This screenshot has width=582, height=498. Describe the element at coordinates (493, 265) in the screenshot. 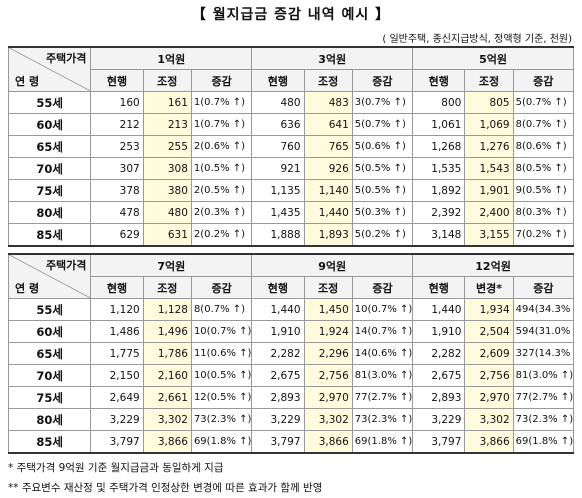

I see `group-header: 12억원` at that location.